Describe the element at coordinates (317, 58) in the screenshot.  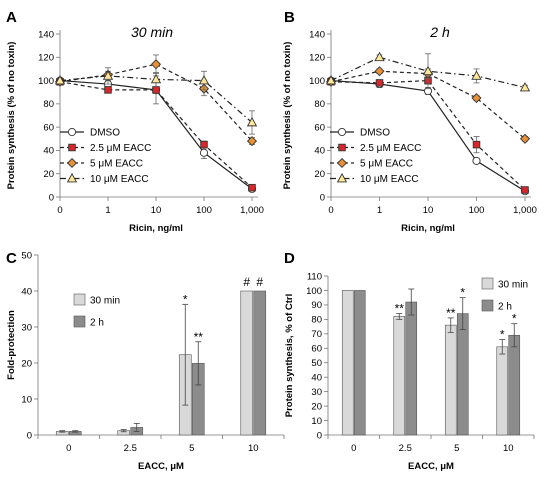
I see `y-tick-label: 120` at that location.